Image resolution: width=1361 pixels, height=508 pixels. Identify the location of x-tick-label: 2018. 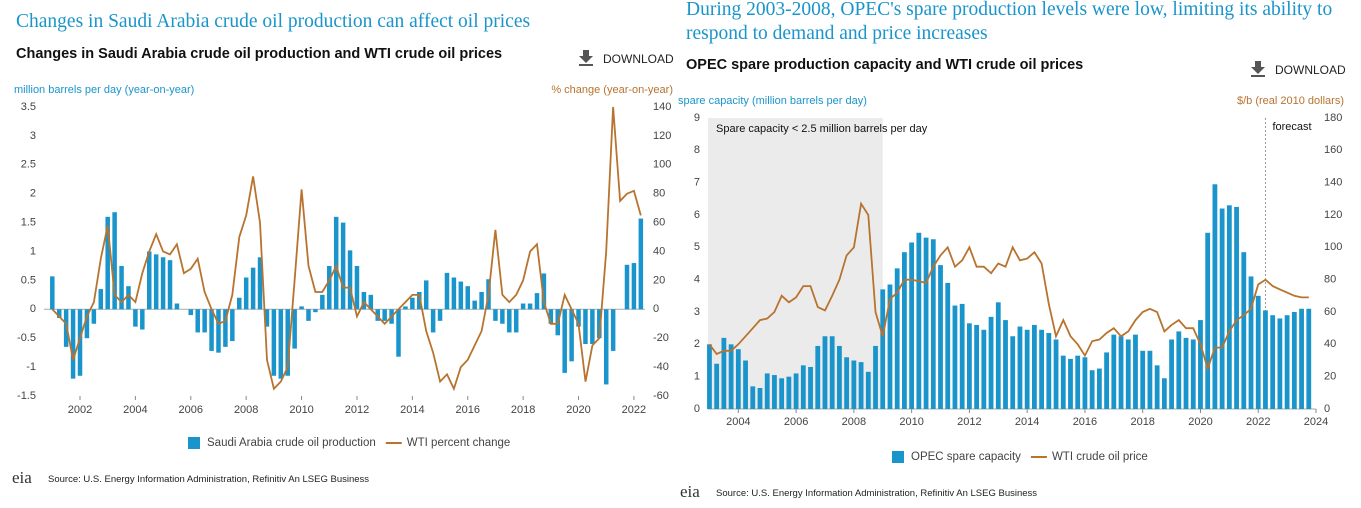
(523, 410).